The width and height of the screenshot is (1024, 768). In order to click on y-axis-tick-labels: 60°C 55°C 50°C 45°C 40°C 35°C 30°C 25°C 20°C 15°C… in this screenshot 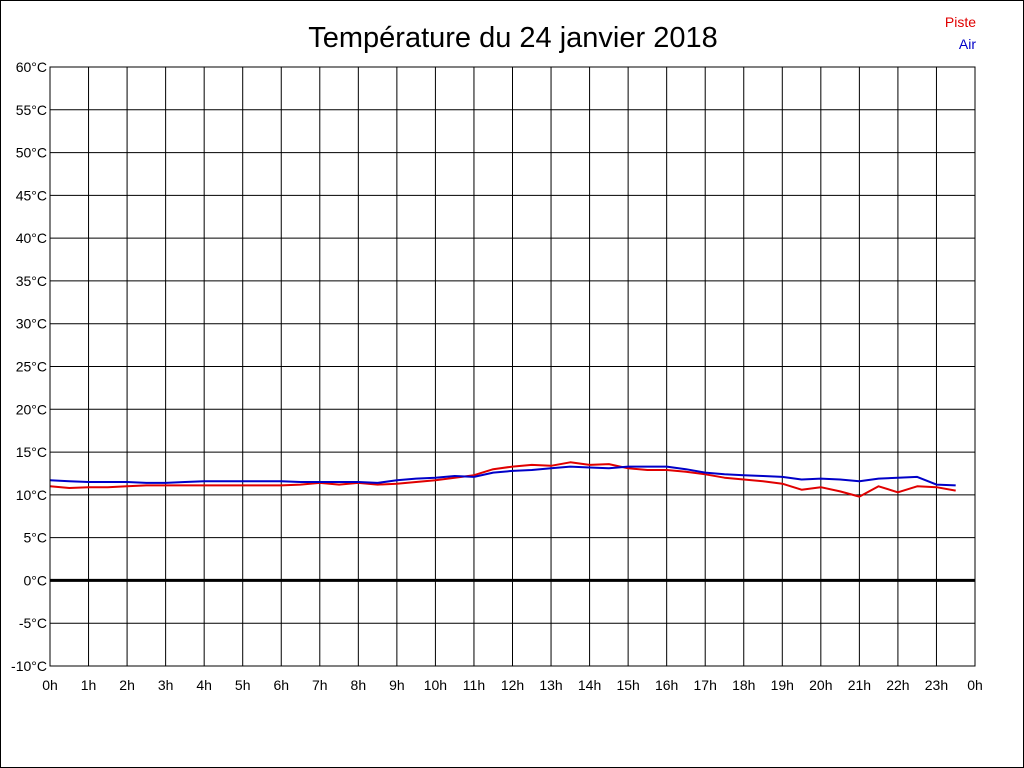, I will do `click(29, 366)`.